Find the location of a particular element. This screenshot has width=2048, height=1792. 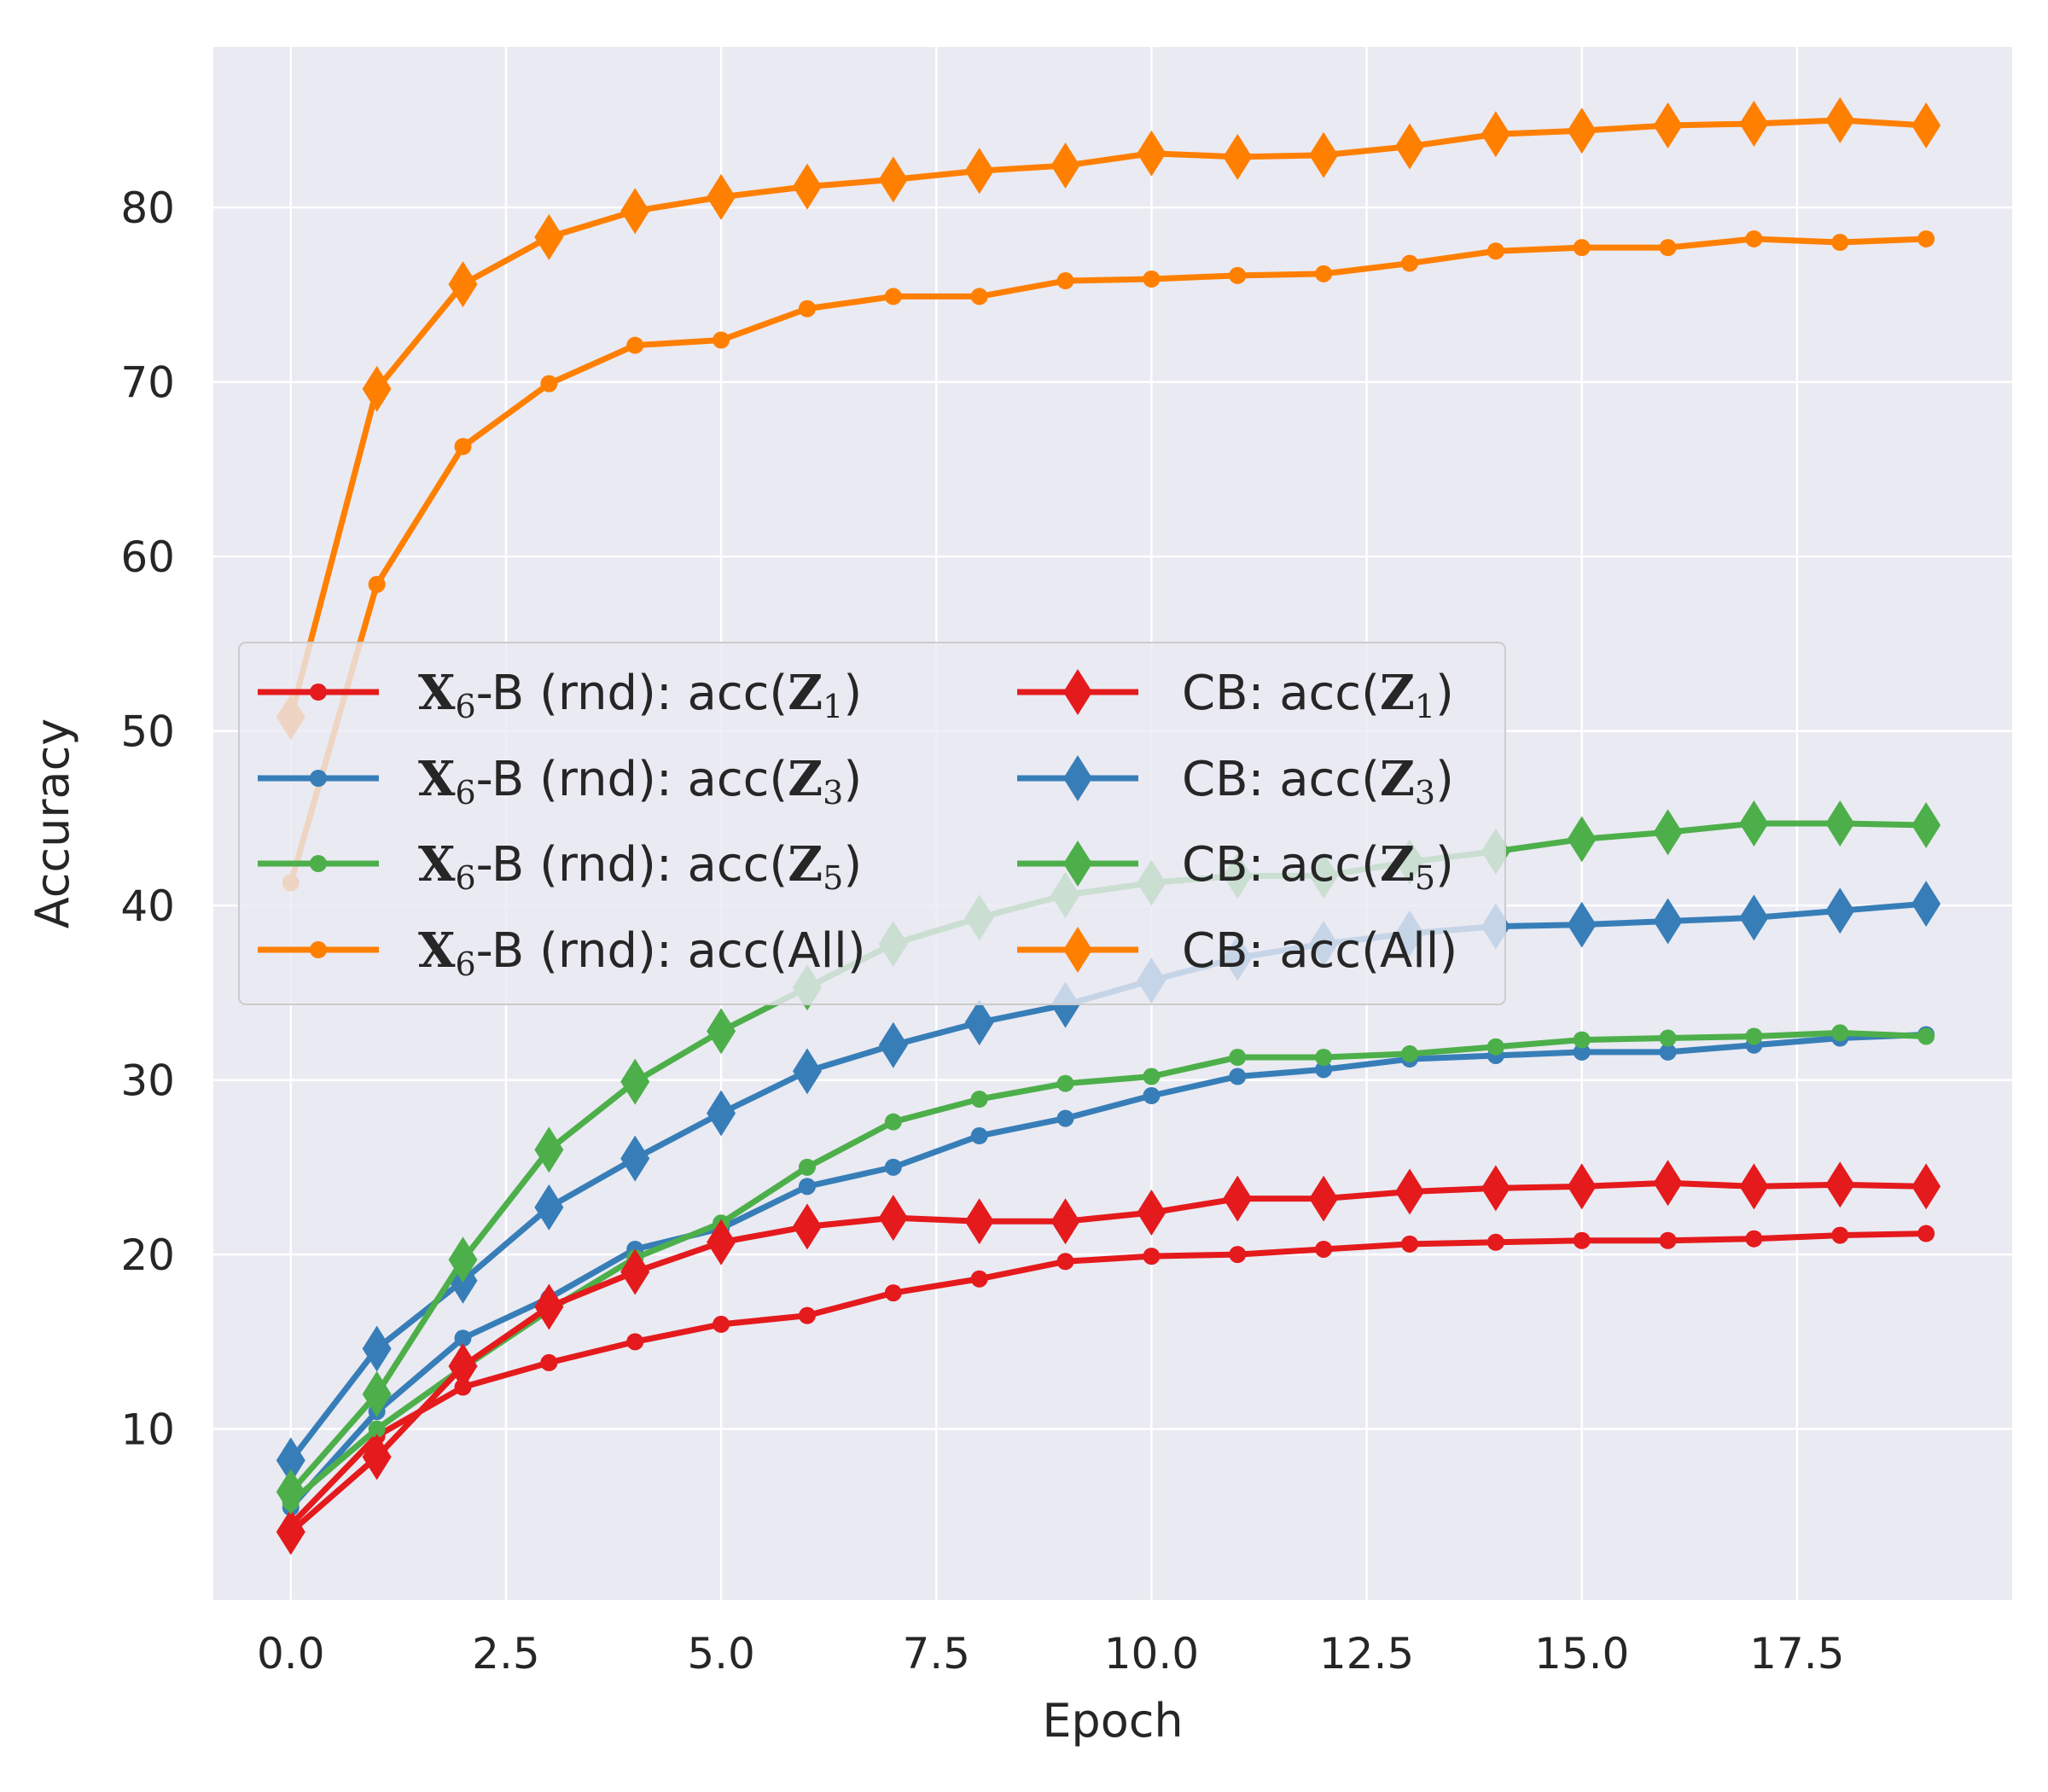

legend-label: X6-B (rnd): acc(Z5) is located at coordinates (640, 866).